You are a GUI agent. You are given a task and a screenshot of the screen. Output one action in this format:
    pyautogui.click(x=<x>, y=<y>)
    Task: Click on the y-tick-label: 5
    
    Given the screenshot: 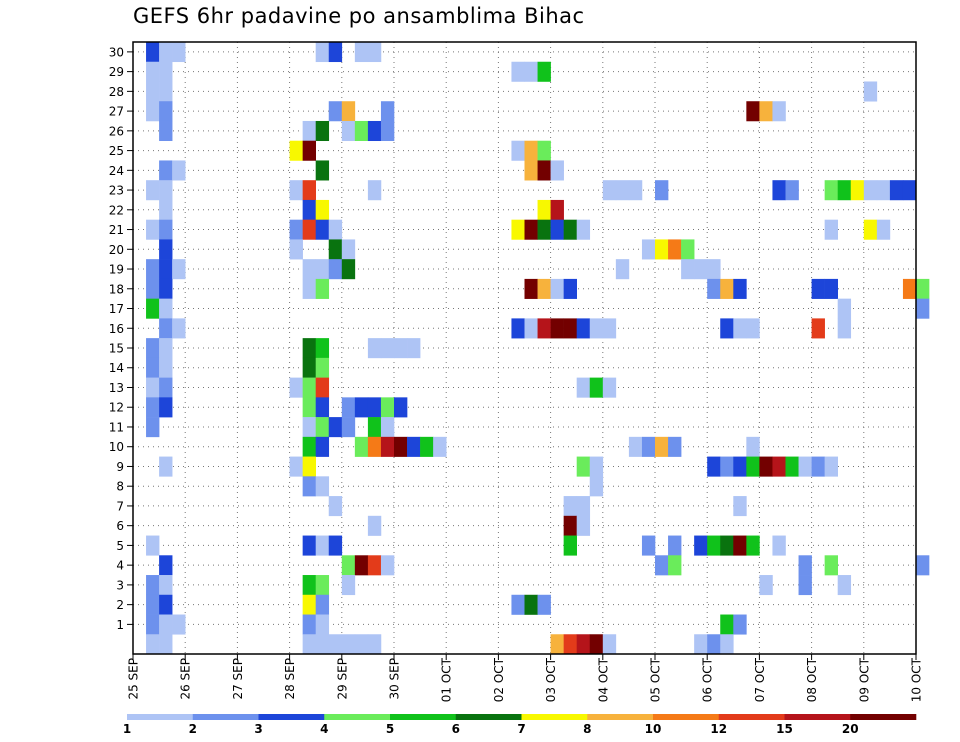 What is the action you would take?
    pyautogui.click(x=120, y=546)
    